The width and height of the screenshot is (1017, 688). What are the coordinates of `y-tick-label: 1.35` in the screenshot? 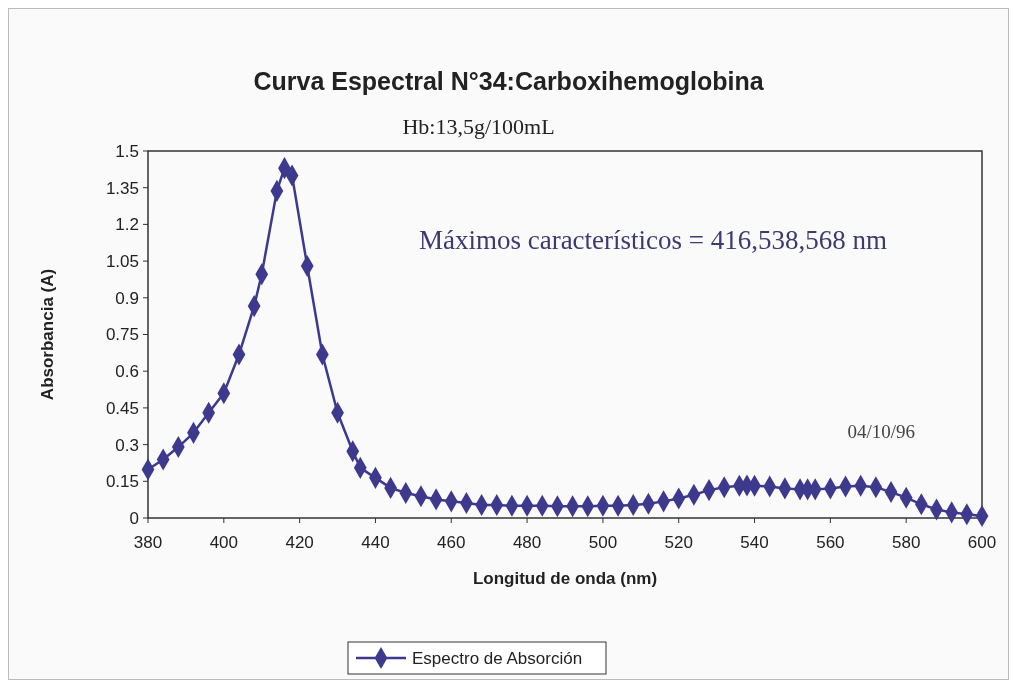 It's located at (122, 188).